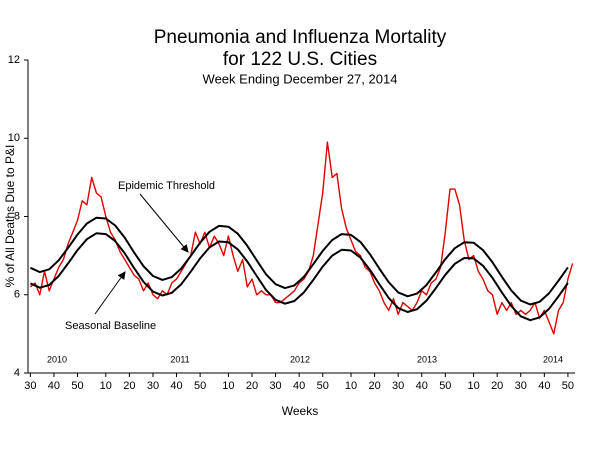 The height and width of the screenshot is (450, 600). What do you see at coordinates (10, 216) in the screenshot?
I see `y-axis-label: % of All Deaths Due to P&I` at bounding box center [10, 216].